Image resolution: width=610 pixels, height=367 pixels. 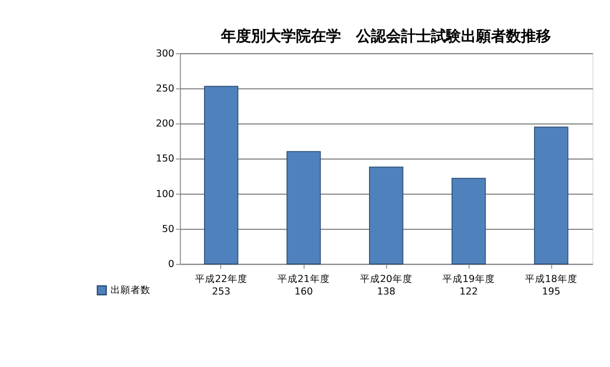 I want to click on y-tick-label: 150, so click(x=165, y=159).